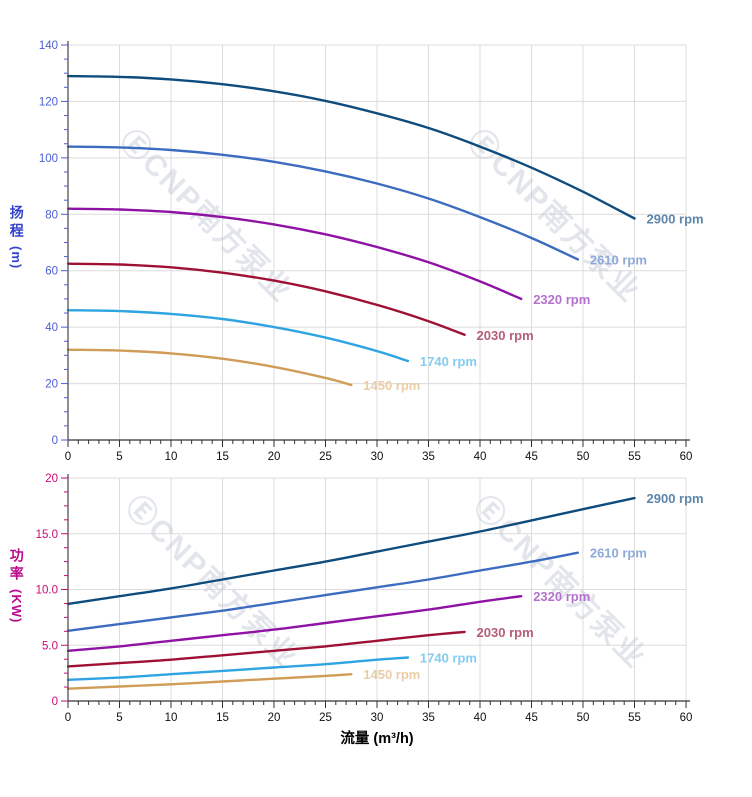 Image resolution: width=752 pixels, height=797 pixels. I want to click on svg-text: 140, so click(48, 46).